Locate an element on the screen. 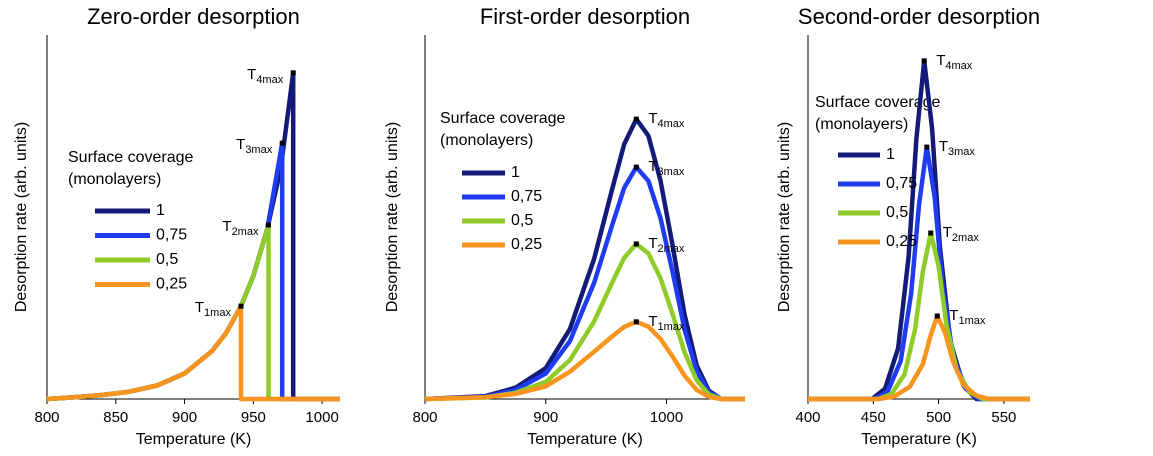  x-tick-label: 950 is located at coordinates (253, 417).